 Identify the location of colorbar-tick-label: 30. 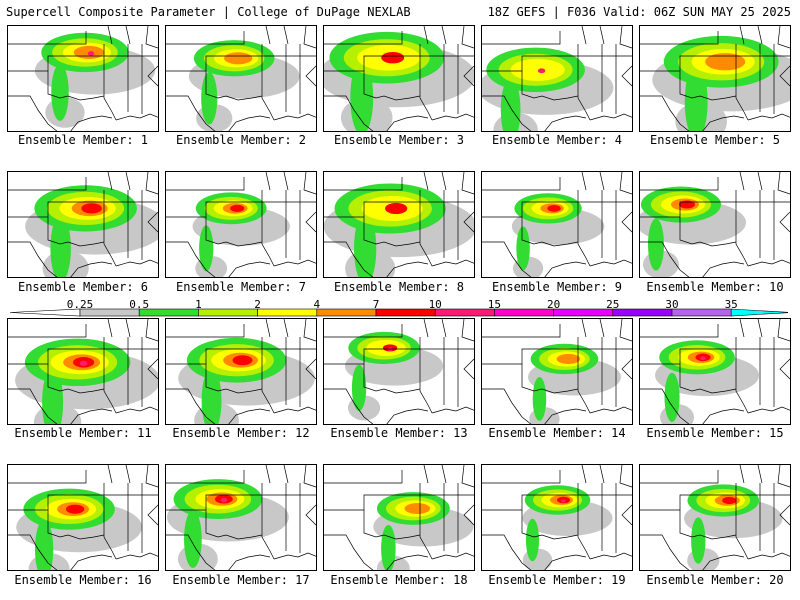
(671, 305).